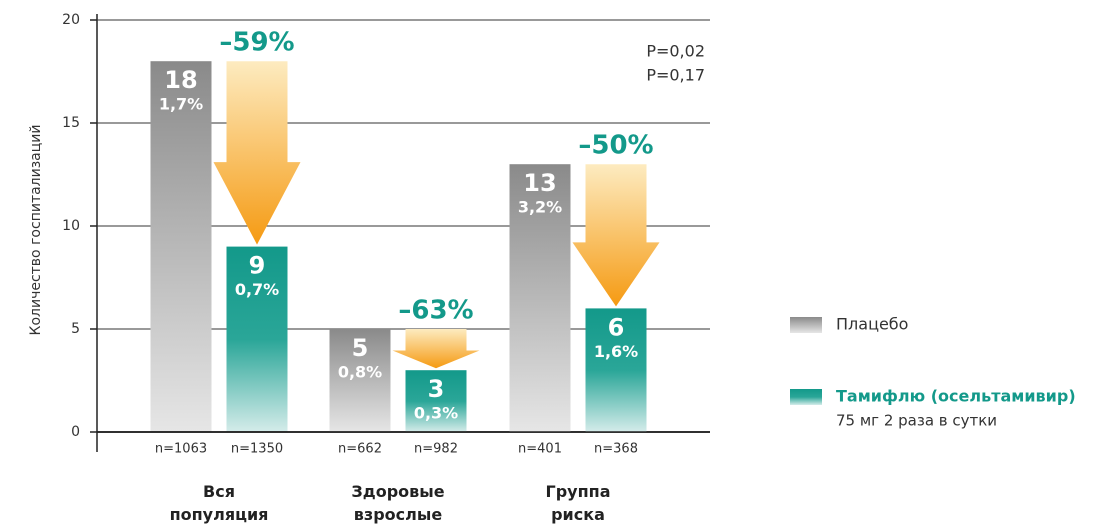  I want to click on value-label: 18, so click(180, 80).